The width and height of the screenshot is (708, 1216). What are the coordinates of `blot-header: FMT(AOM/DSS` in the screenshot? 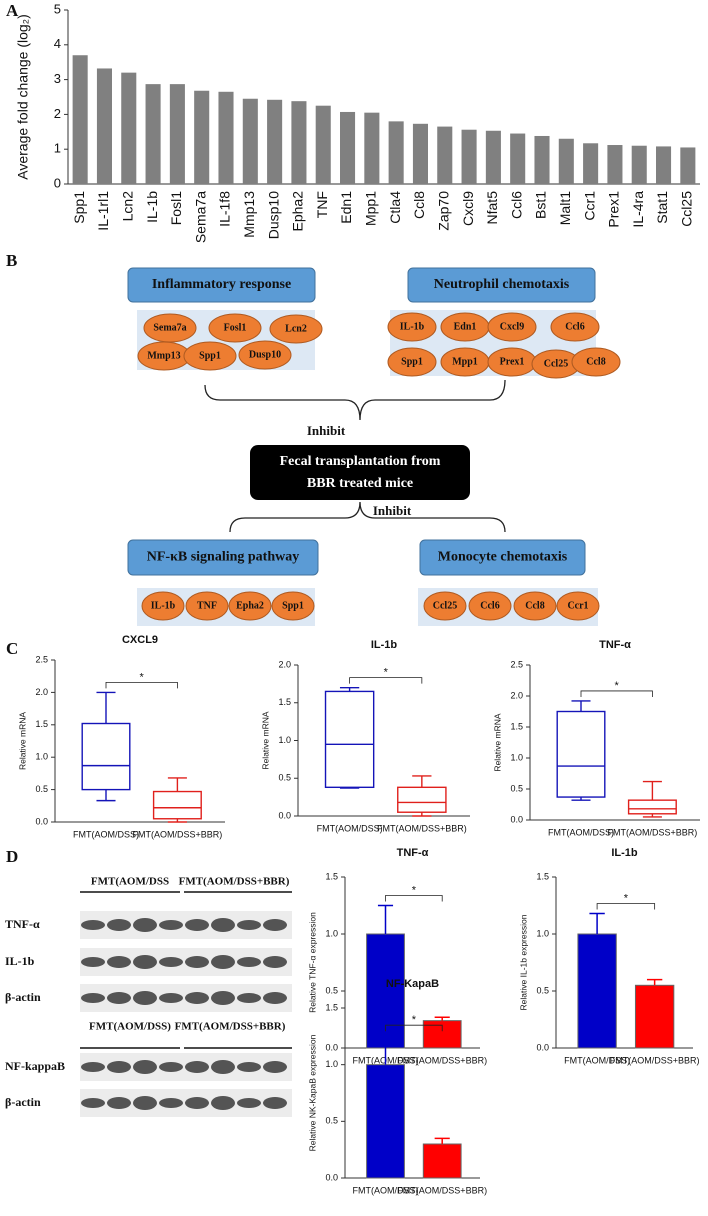 It's located at (130, 882).